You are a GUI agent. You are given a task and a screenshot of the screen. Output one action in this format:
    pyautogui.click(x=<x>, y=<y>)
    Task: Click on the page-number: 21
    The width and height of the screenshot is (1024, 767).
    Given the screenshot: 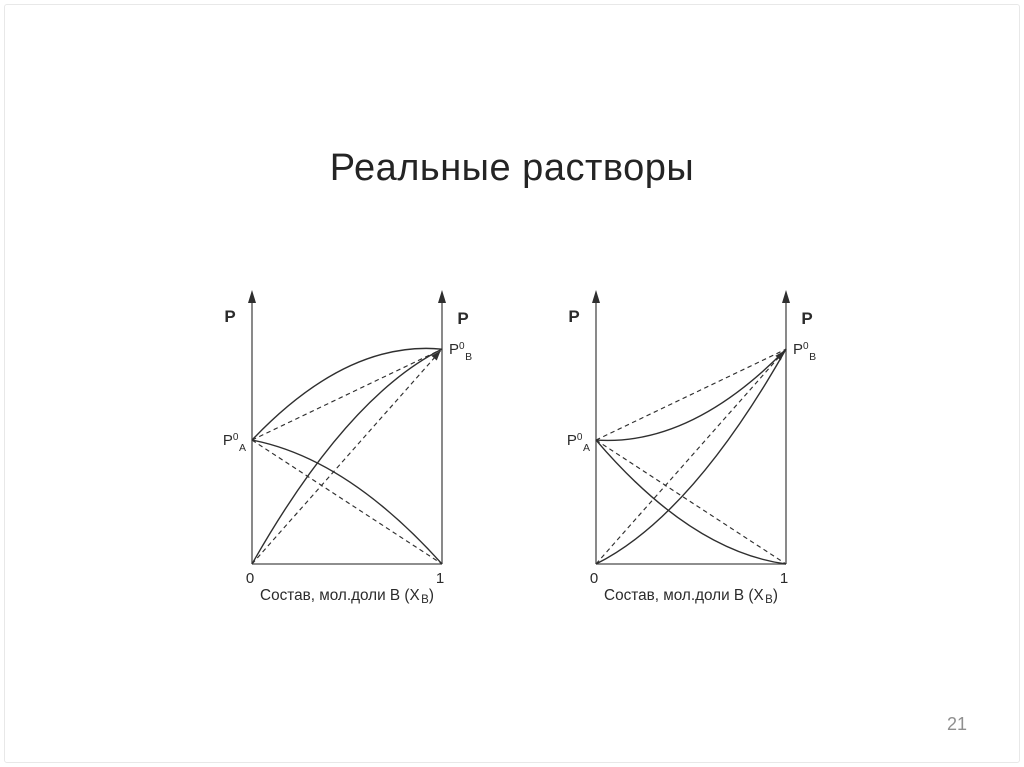 What is the action you would take?
    pyautogui.click(x=956, y=724)
    